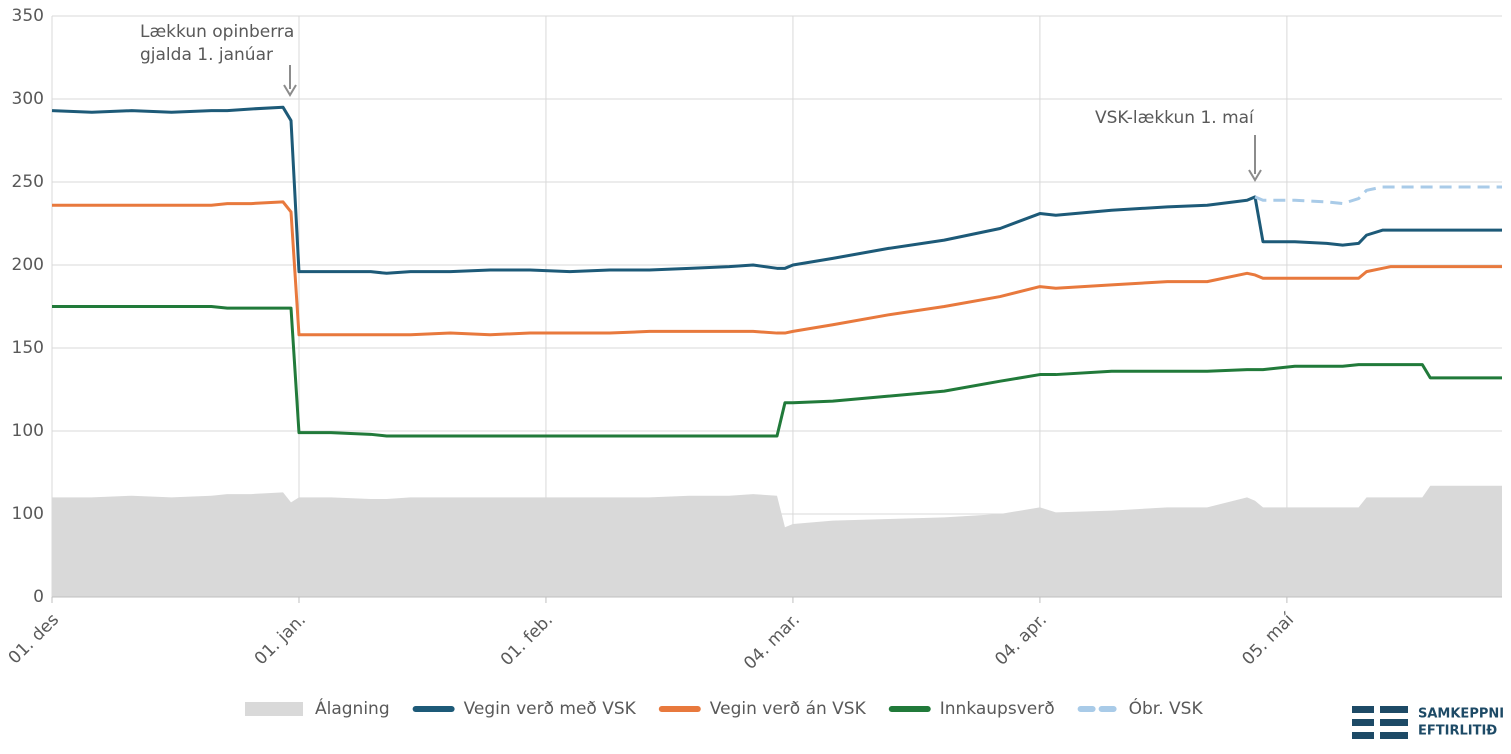 The height and width of the screenshot is (754, 1511). Describe the element at coordinates (1378, 195) in the screenshot. I see `line` at that location.